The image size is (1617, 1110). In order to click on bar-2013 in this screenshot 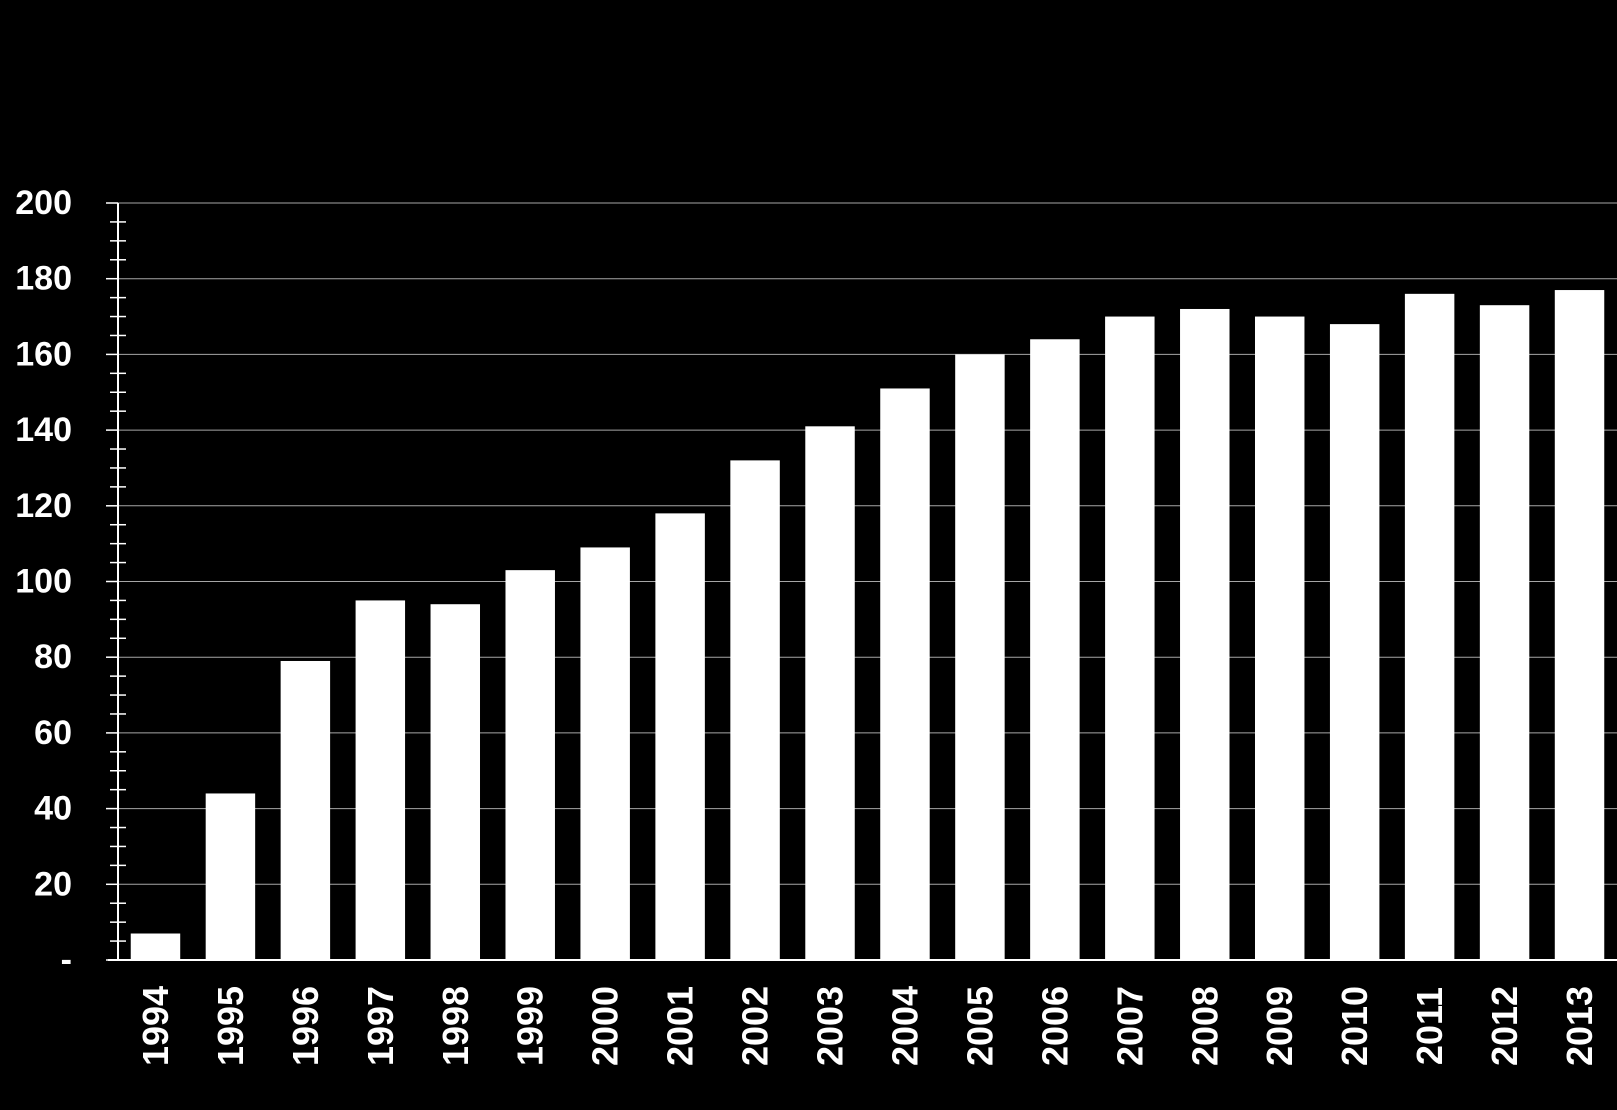, I will do `click(1579, 625)`.